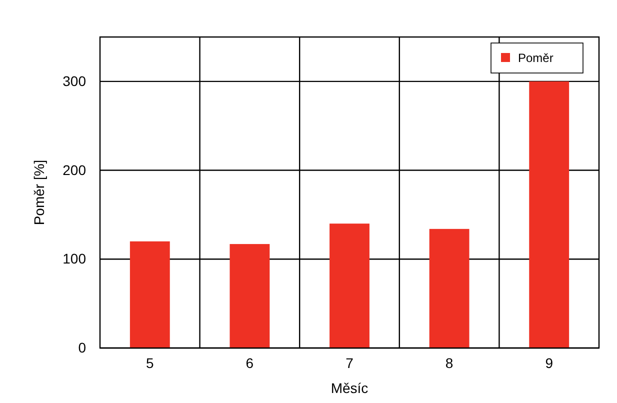  Describe the element at coordinates (549, 362) in the screenshot. I see `x-tick-label: 9` at that location.